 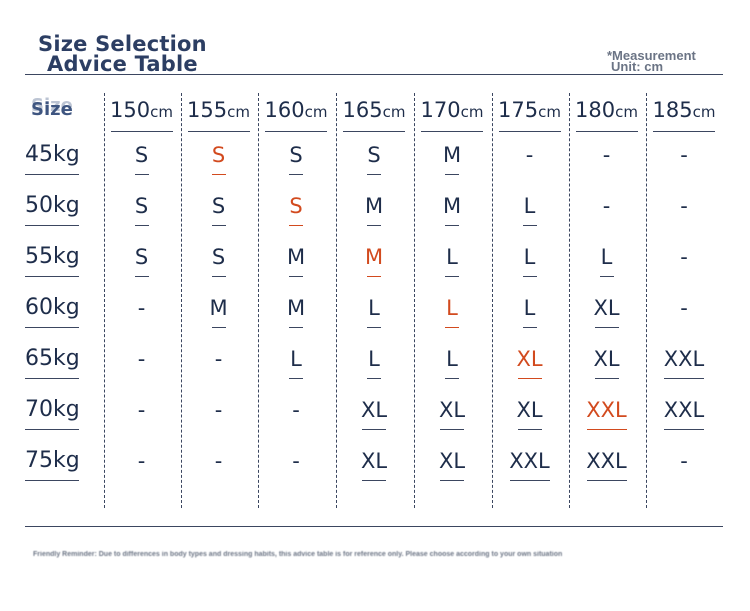 What do you see at coordinates (52, 460) in the screenshot?
I see `weight-label: 75kg` at bounding box center [52, 460].